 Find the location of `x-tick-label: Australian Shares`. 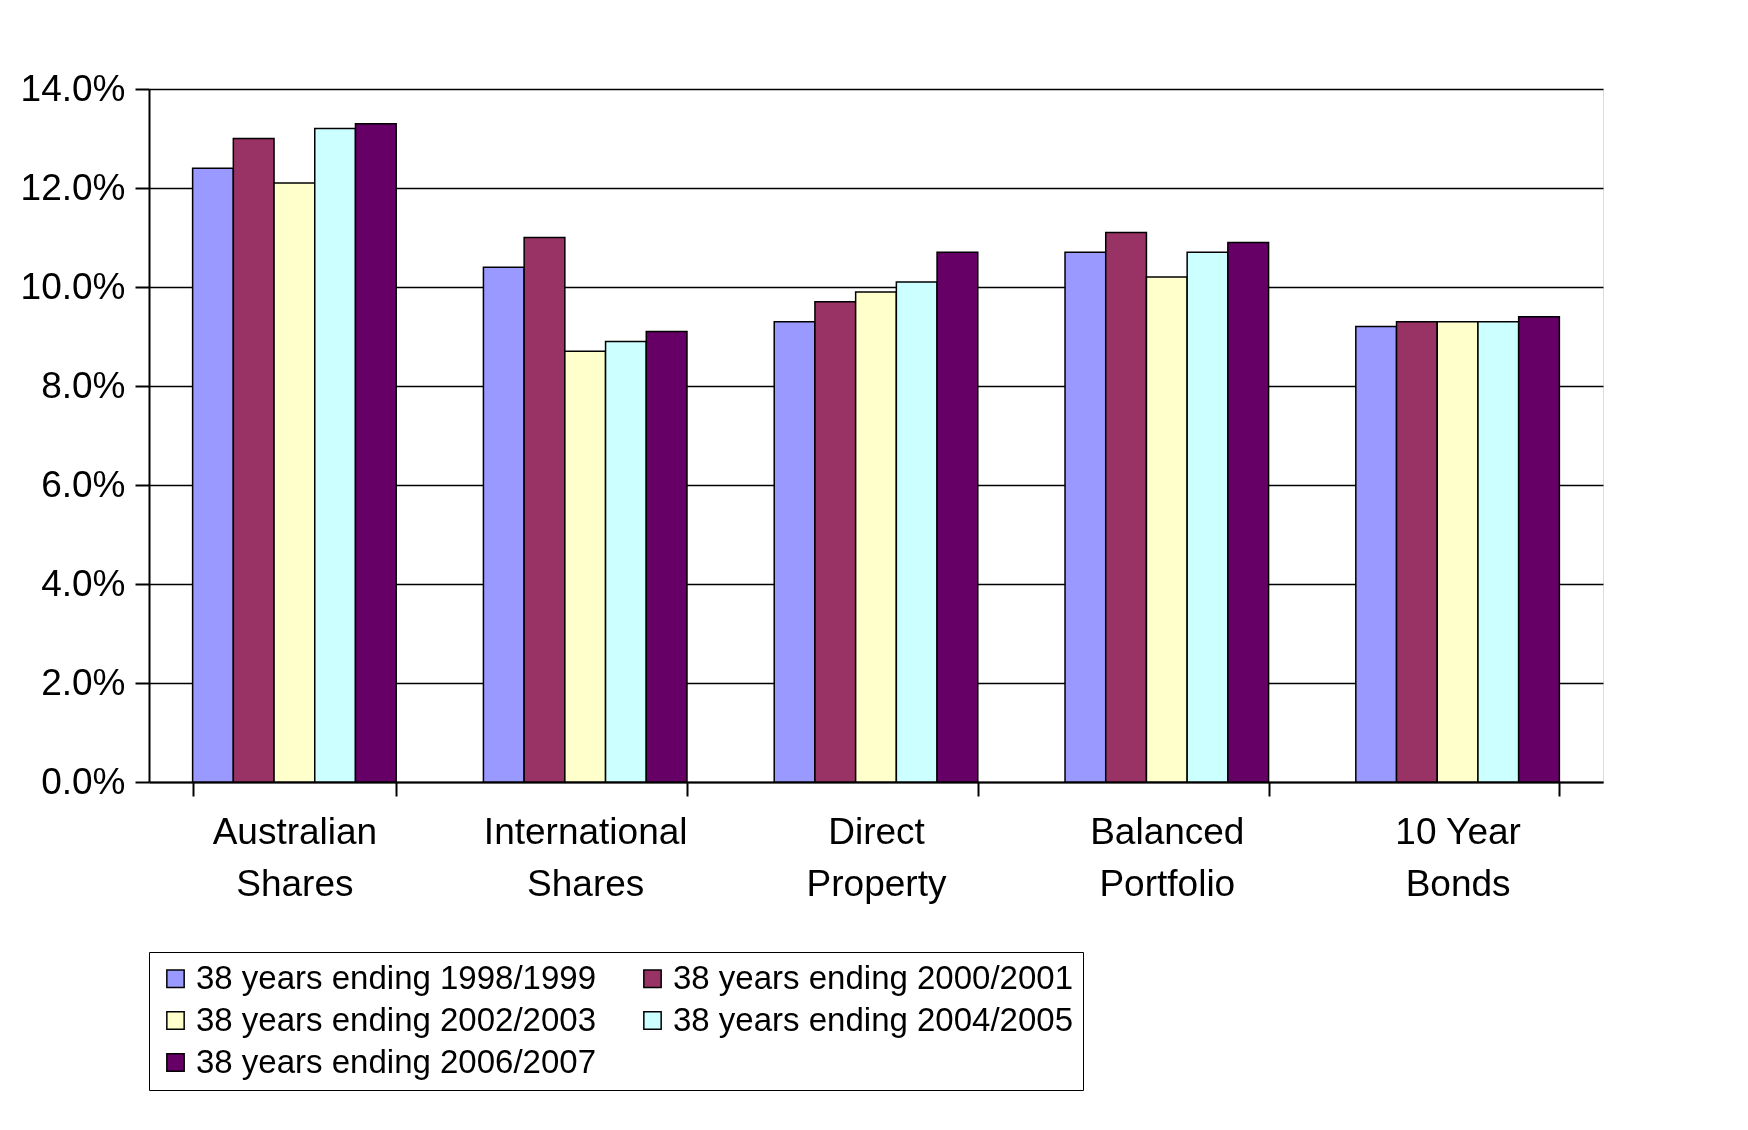

x-tick-label: Australian Shares is located at coordinates (295, 857).